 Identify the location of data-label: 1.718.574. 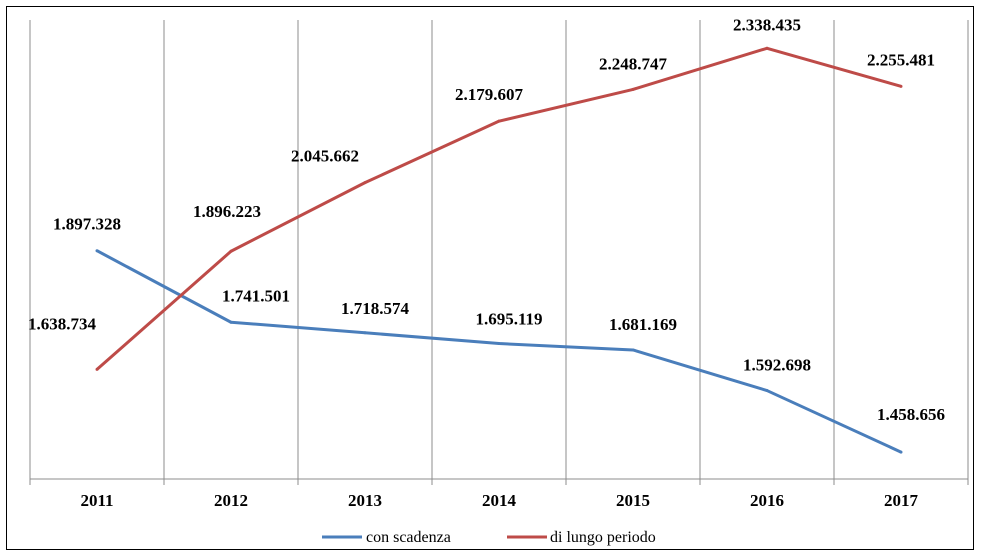
(375, 308).